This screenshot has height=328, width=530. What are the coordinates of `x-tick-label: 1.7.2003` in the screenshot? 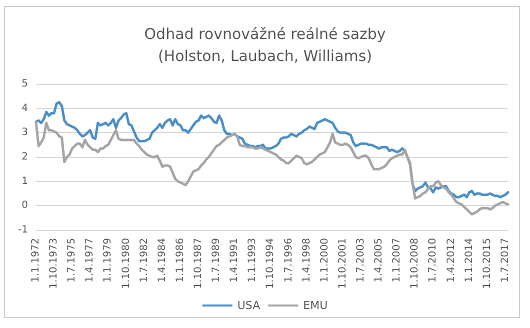 It's located at (360, 260).